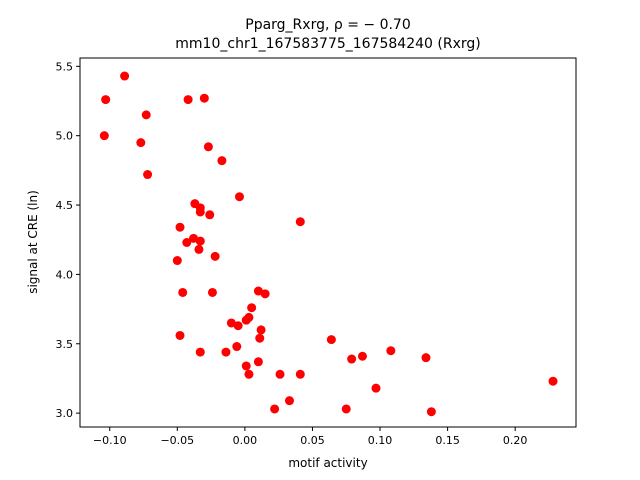  I want to click on x-tick-label: 0.10, so click(380, 440).